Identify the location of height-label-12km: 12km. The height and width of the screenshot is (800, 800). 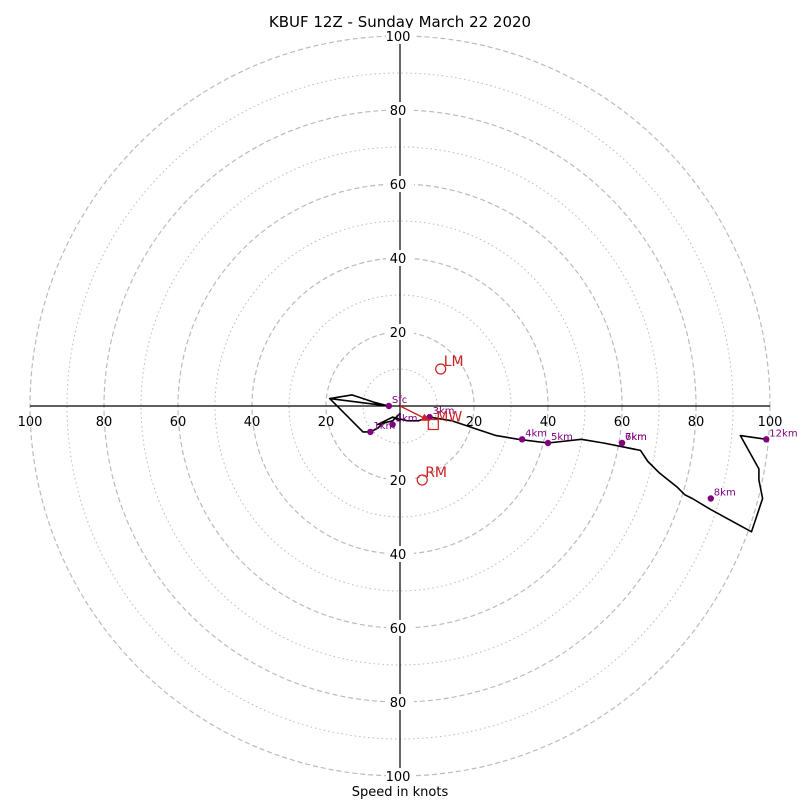
(783, 433).